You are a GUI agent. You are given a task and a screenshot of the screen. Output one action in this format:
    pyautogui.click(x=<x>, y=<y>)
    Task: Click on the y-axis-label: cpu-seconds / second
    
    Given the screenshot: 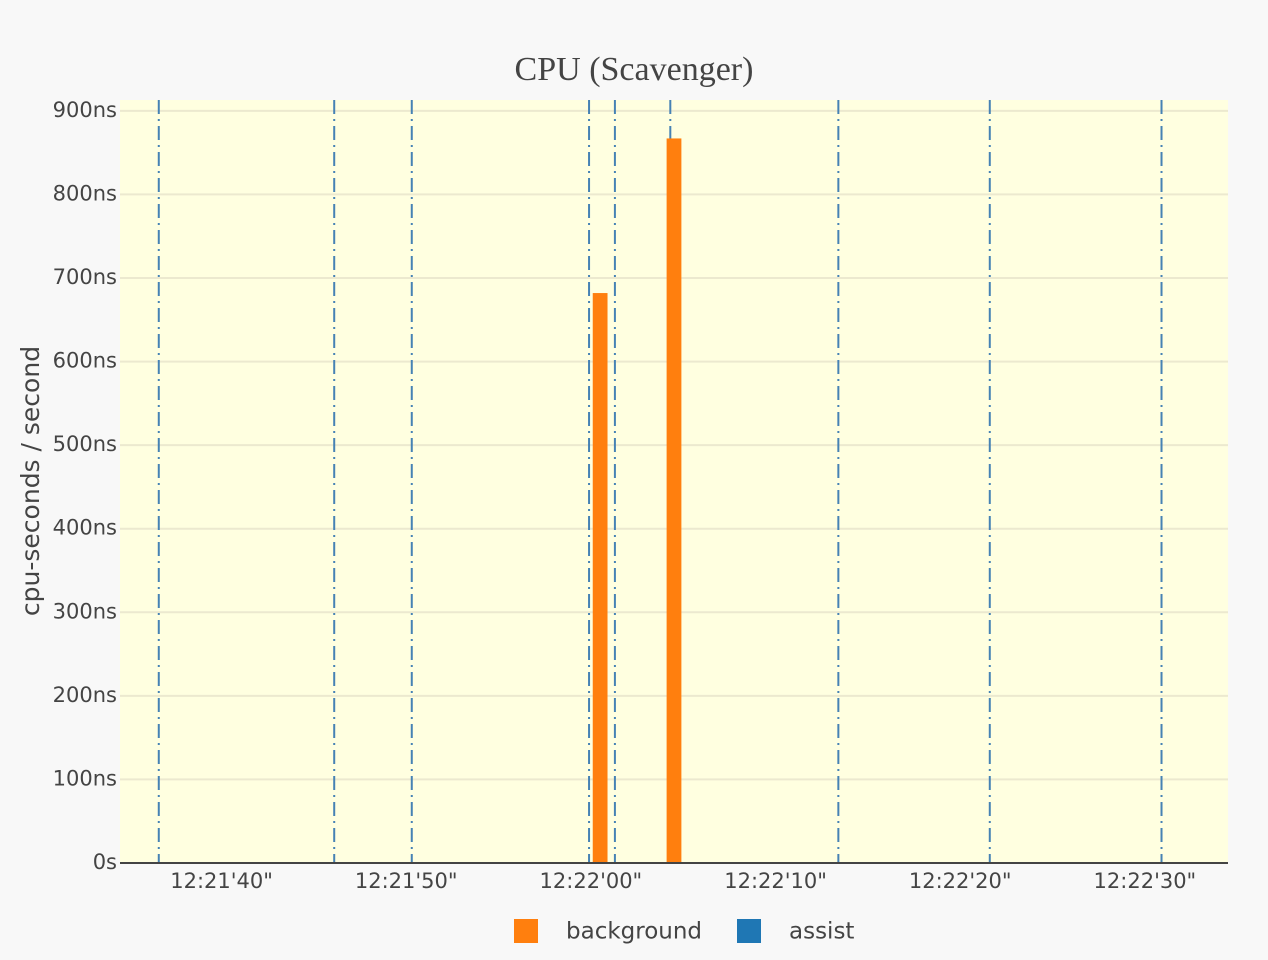 What is the action you would take?
    pyautogui.click(x=30, y=481)
    